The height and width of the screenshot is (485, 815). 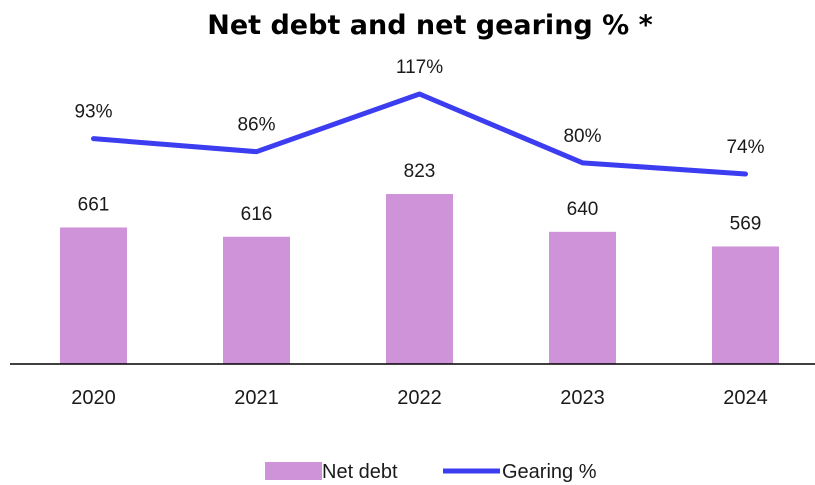 What do you see at coordinates (256, 125) in the screenshot?
I see `line-value-label: 86%` at bounding box center [256, 125].